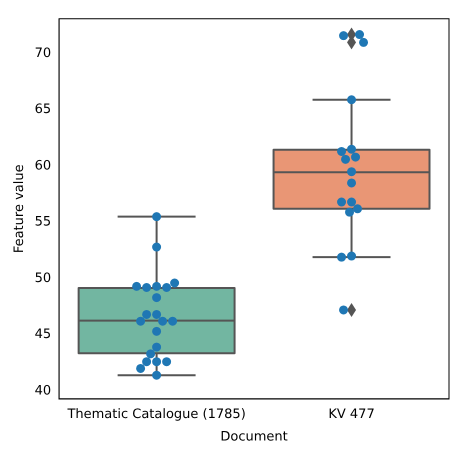 This screenshot has height=457, width=463. What do you see at coordinates (43, 54) in the screenshot?
I see `y-tick-label: 70` at bounding box center [43, 54].